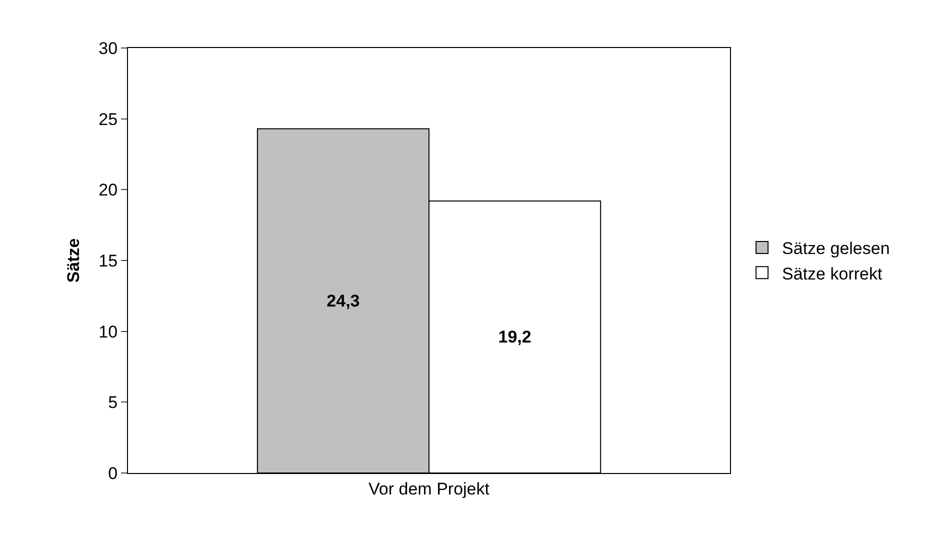 Image resolution: width=946 pixels, height=551 pixels. What do you see at coordinates (108, 190) in the screenshot?
I see `y-tick-label: 20` at bounding box center [108, 190].